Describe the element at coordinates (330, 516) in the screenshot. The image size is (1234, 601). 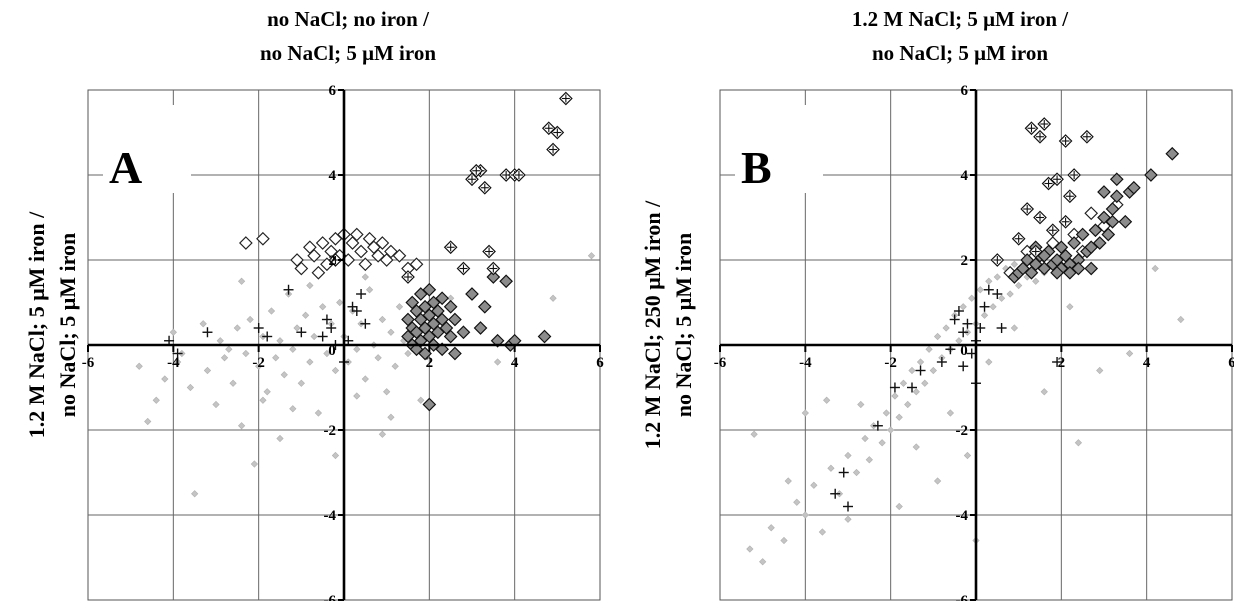
I see `y-tick-label: -4` at that location.